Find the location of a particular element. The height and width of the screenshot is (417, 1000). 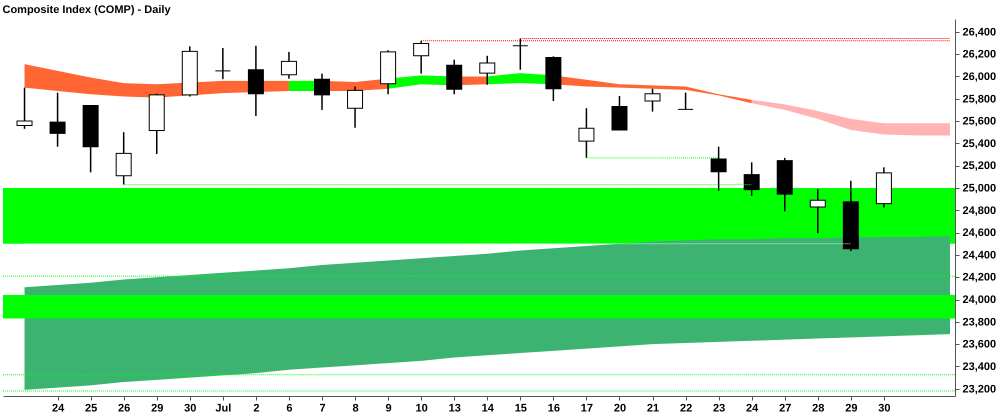

x-tick-label: 17 is located at coordinates (587, 408).